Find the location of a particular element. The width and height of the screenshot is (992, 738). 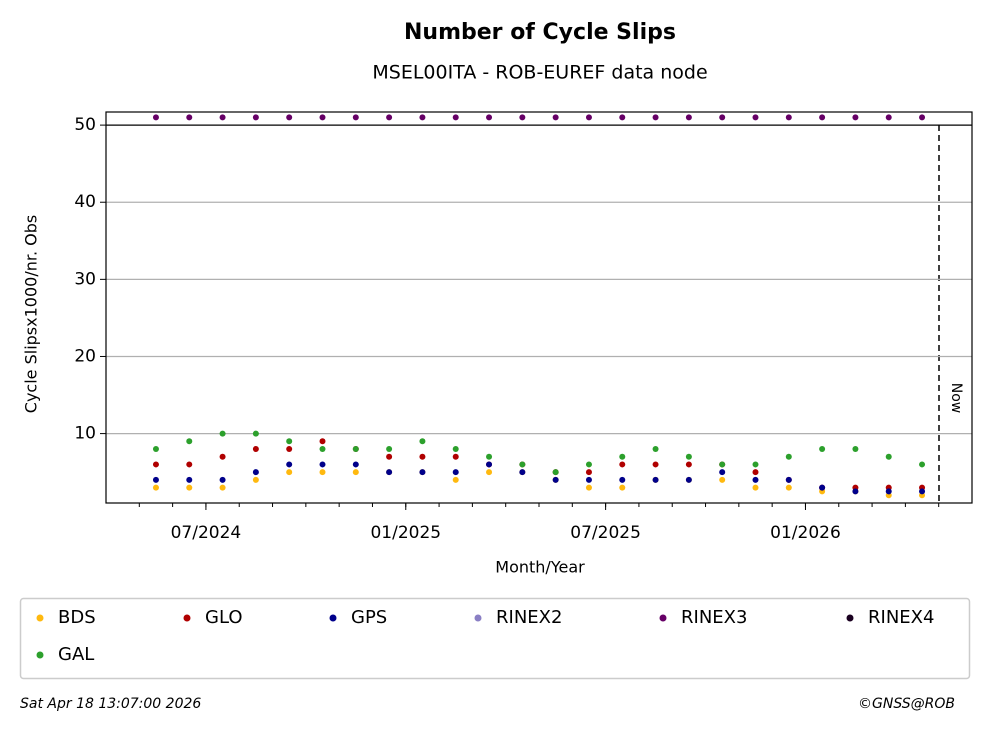

x-tick-label: 01/2025 is located at coordinates (405, 533).